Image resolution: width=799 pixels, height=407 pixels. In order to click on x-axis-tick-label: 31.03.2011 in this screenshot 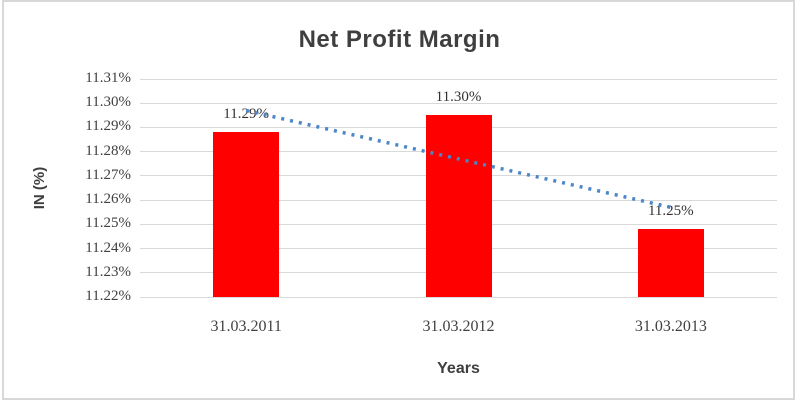, I will do `click(246, 326)`.